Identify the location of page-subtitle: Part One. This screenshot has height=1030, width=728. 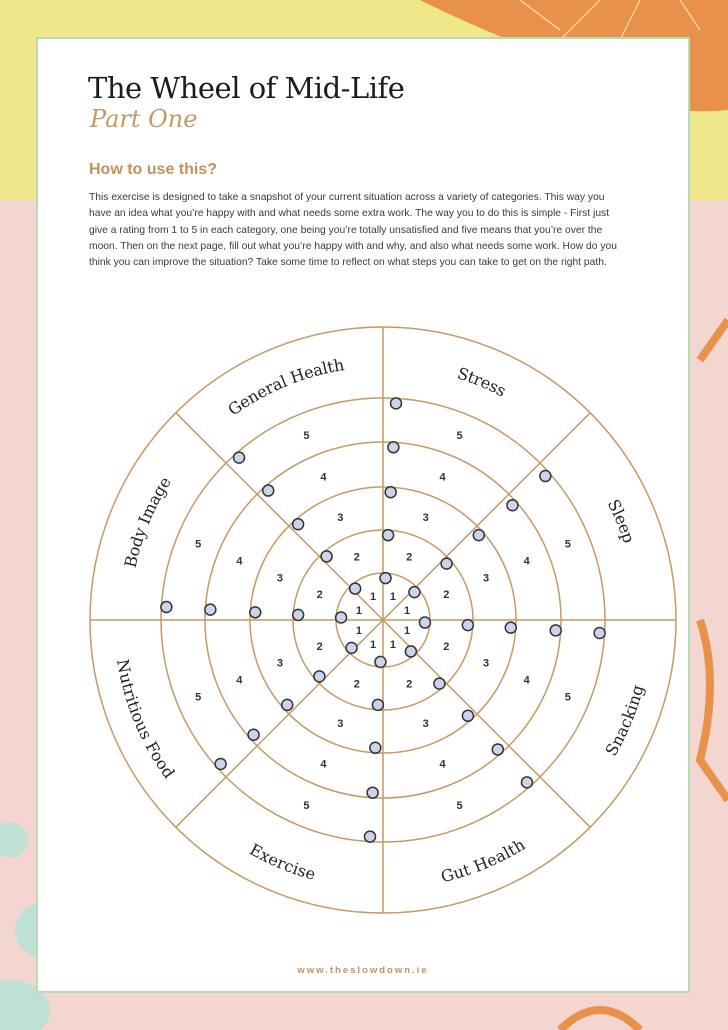
(144, 119).